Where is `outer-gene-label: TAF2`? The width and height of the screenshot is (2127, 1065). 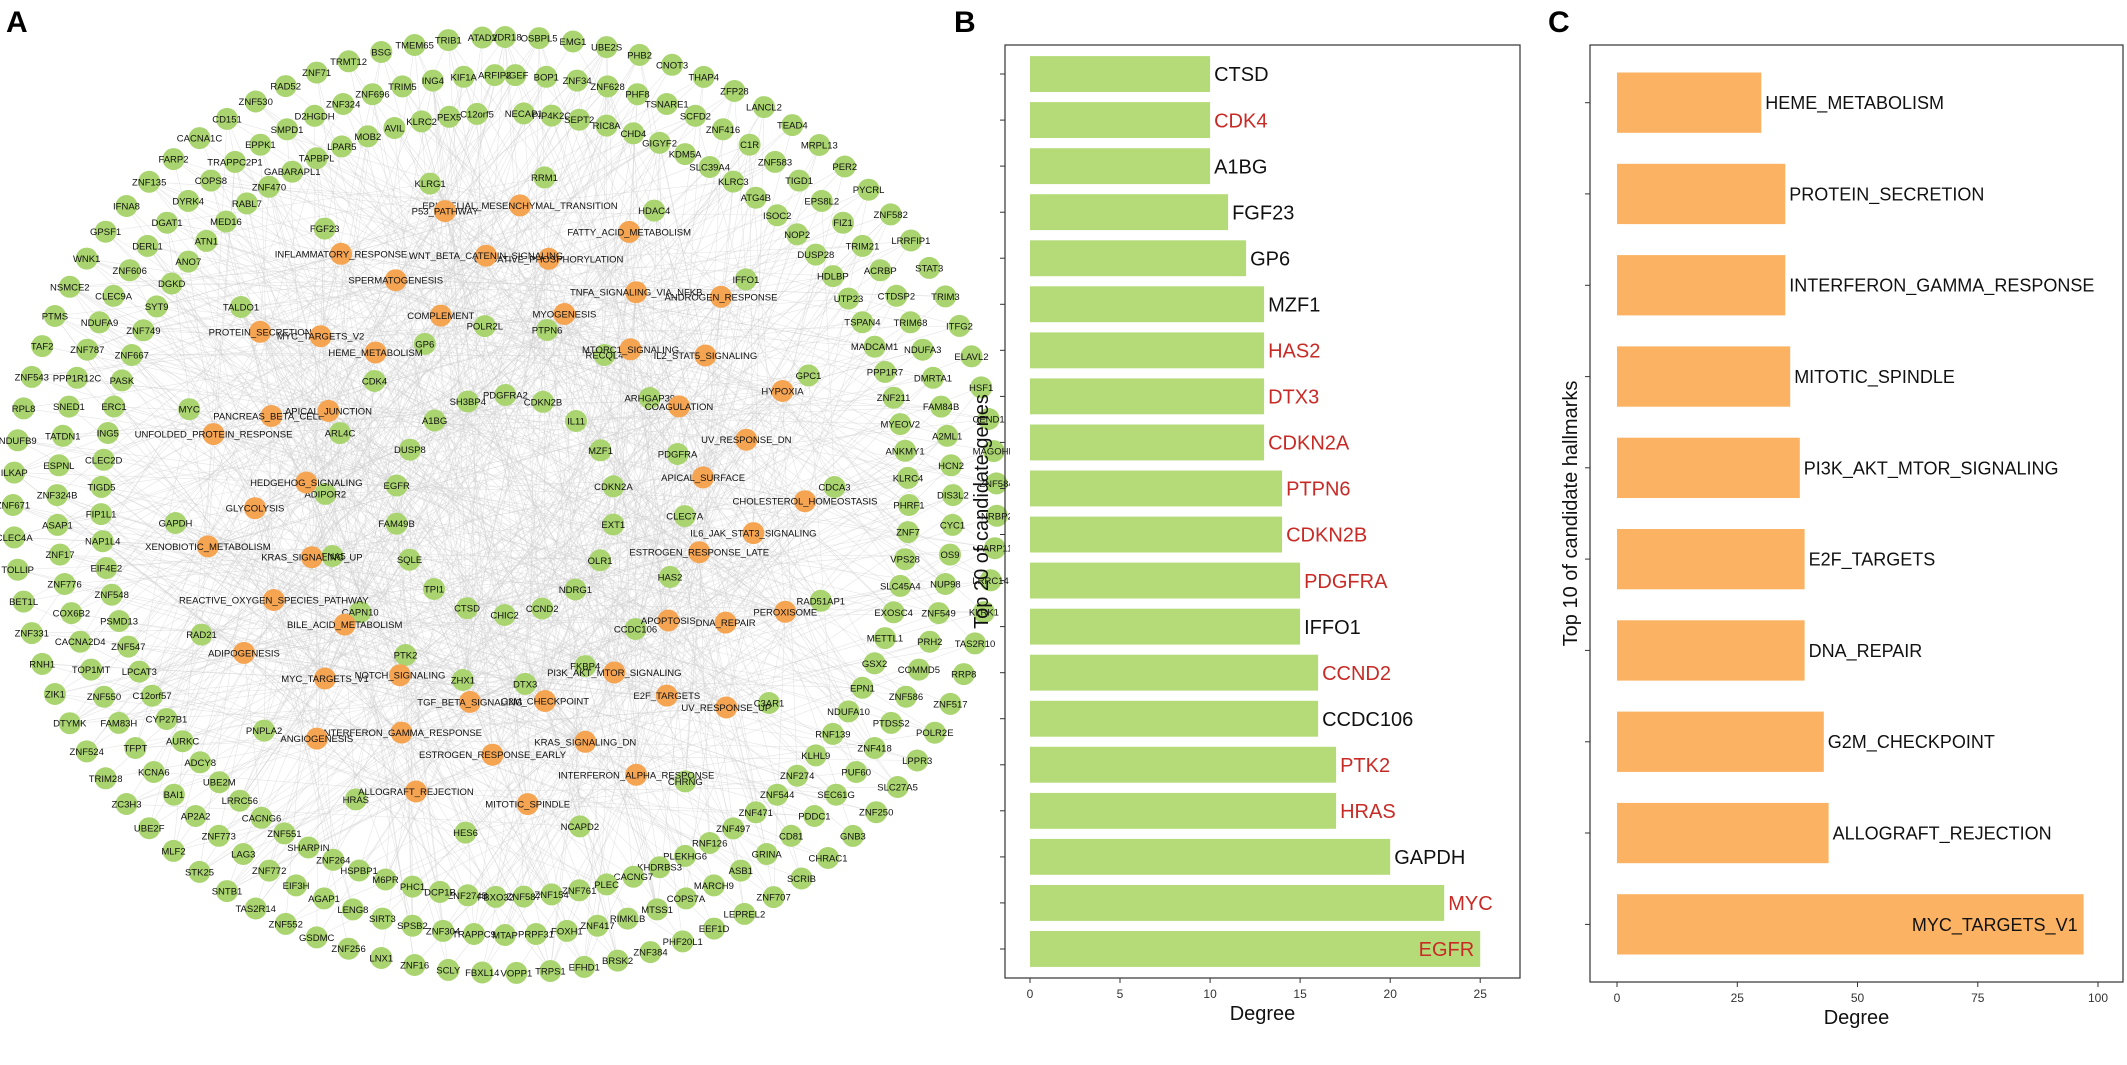
outer-gene-label: TAF2 is located at coordinates (42, 347).